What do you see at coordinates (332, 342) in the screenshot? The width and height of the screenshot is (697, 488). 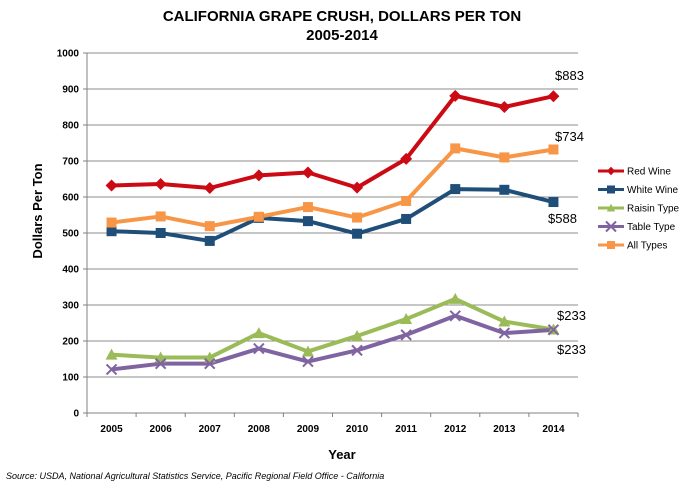 I see `series-line-table-type` at bounding box center [332, 342].